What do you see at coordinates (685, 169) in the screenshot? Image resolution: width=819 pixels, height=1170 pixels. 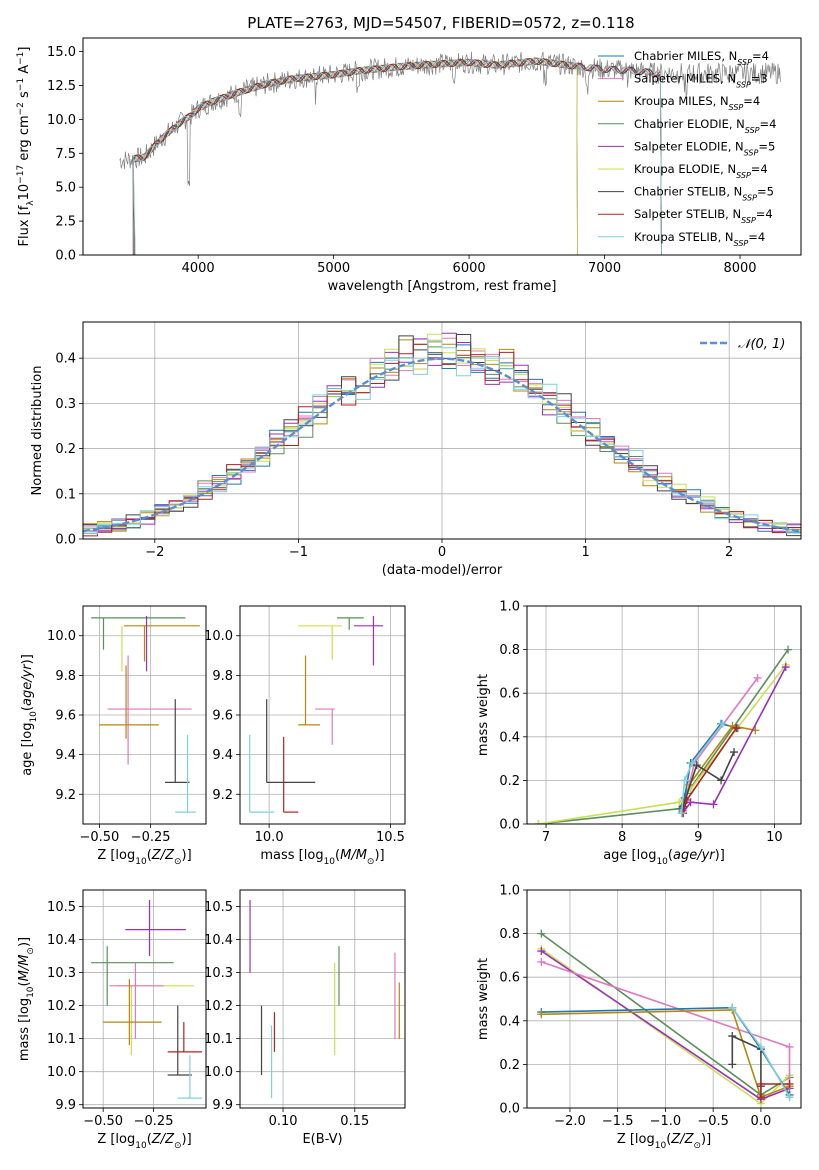 I see `legend-text: Kroupa ELODIE, N` at bounding box center [685, 169].